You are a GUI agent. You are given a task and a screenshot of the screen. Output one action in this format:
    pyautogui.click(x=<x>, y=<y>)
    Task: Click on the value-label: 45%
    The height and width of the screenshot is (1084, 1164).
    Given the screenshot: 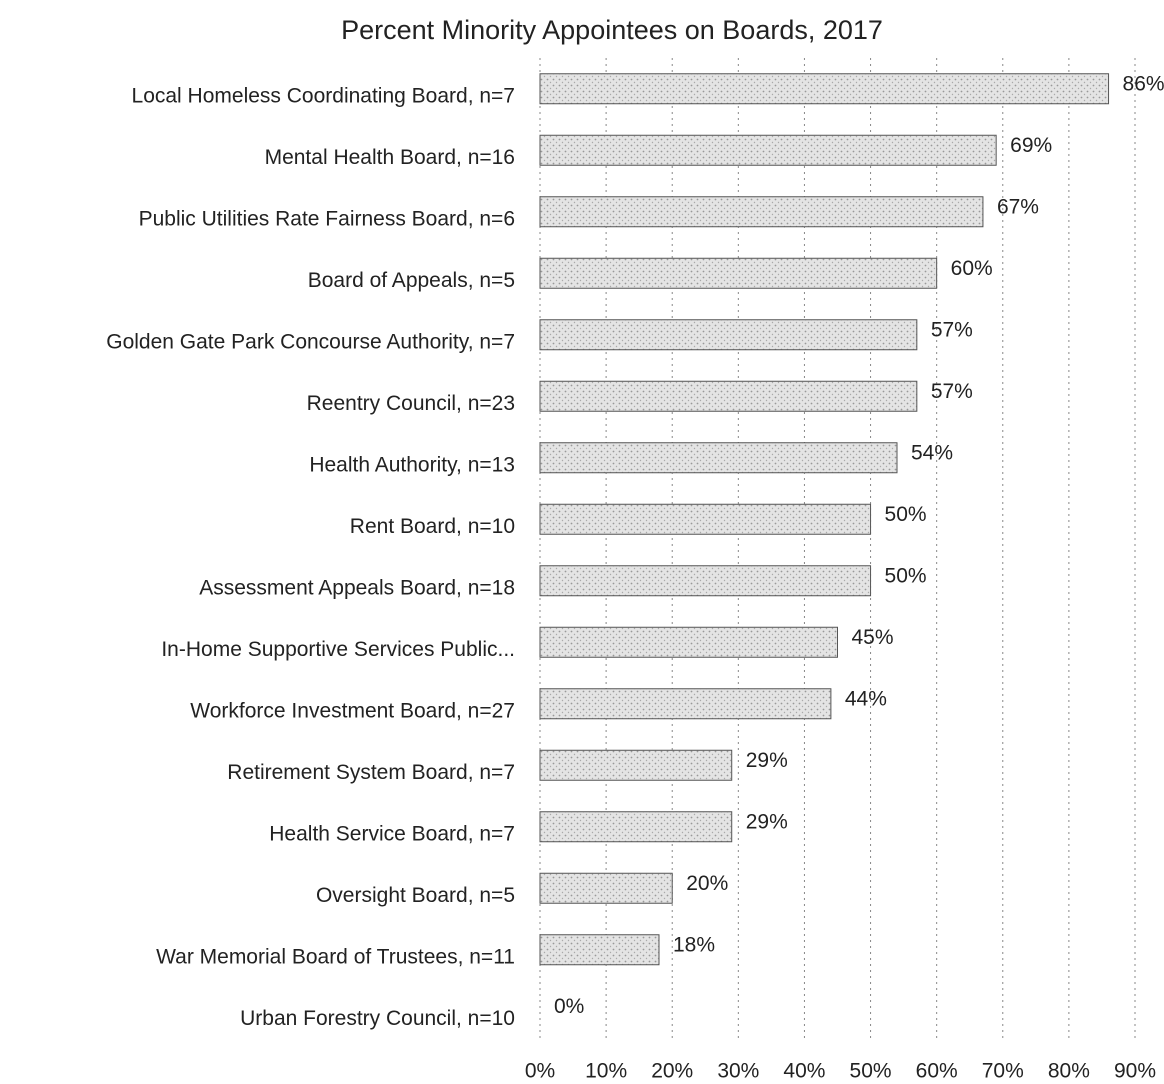 What is the action you would take?
    pyautogui.click(x=873, y=637)
    